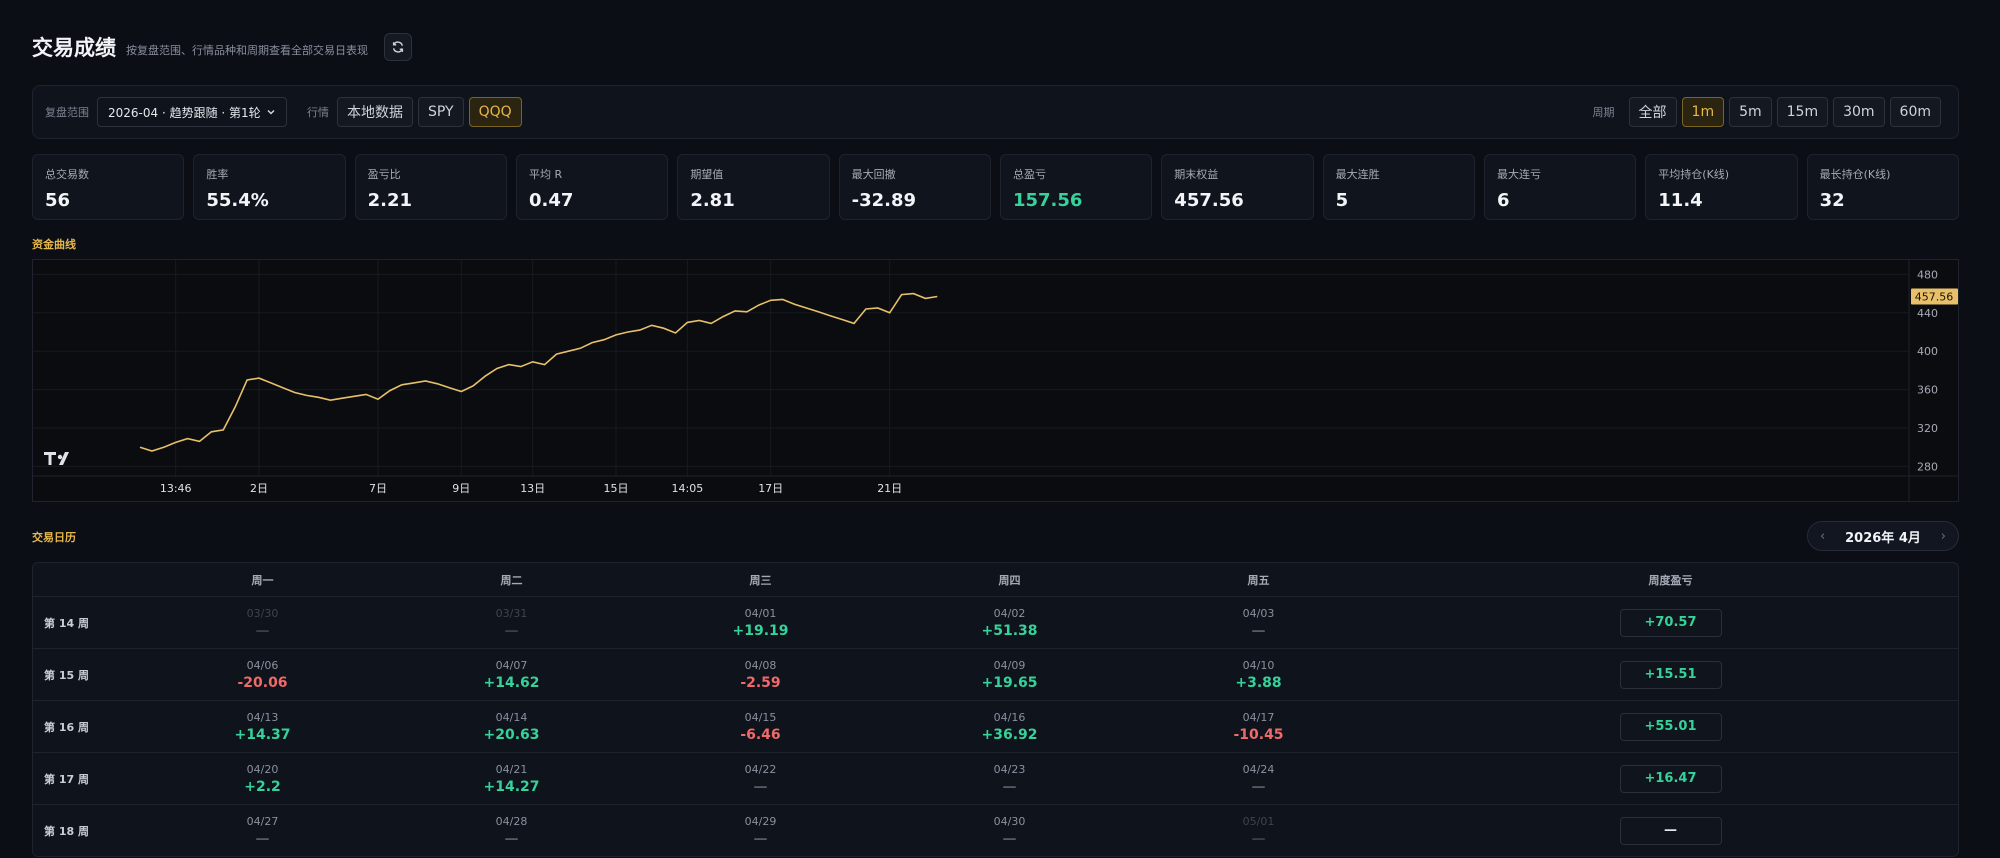 This screenshot has height=858, width=2000. Describe the element at coordinates (1915, 112) in the screenshot. I see `period-chip-60m: 60m` at that location.